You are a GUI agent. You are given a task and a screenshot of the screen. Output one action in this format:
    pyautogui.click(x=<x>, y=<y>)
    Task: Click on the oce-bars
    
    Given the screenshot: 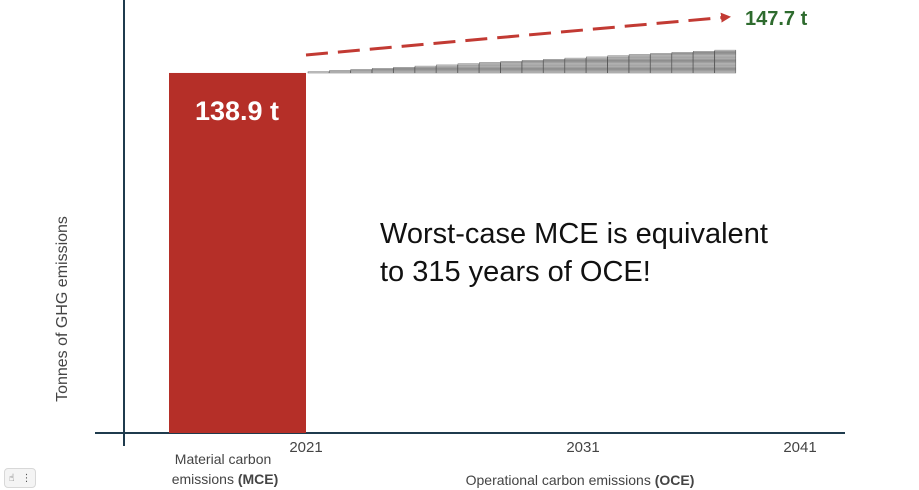 What is the action you would take?
    pyautogui.click(x=522, y=61)
    